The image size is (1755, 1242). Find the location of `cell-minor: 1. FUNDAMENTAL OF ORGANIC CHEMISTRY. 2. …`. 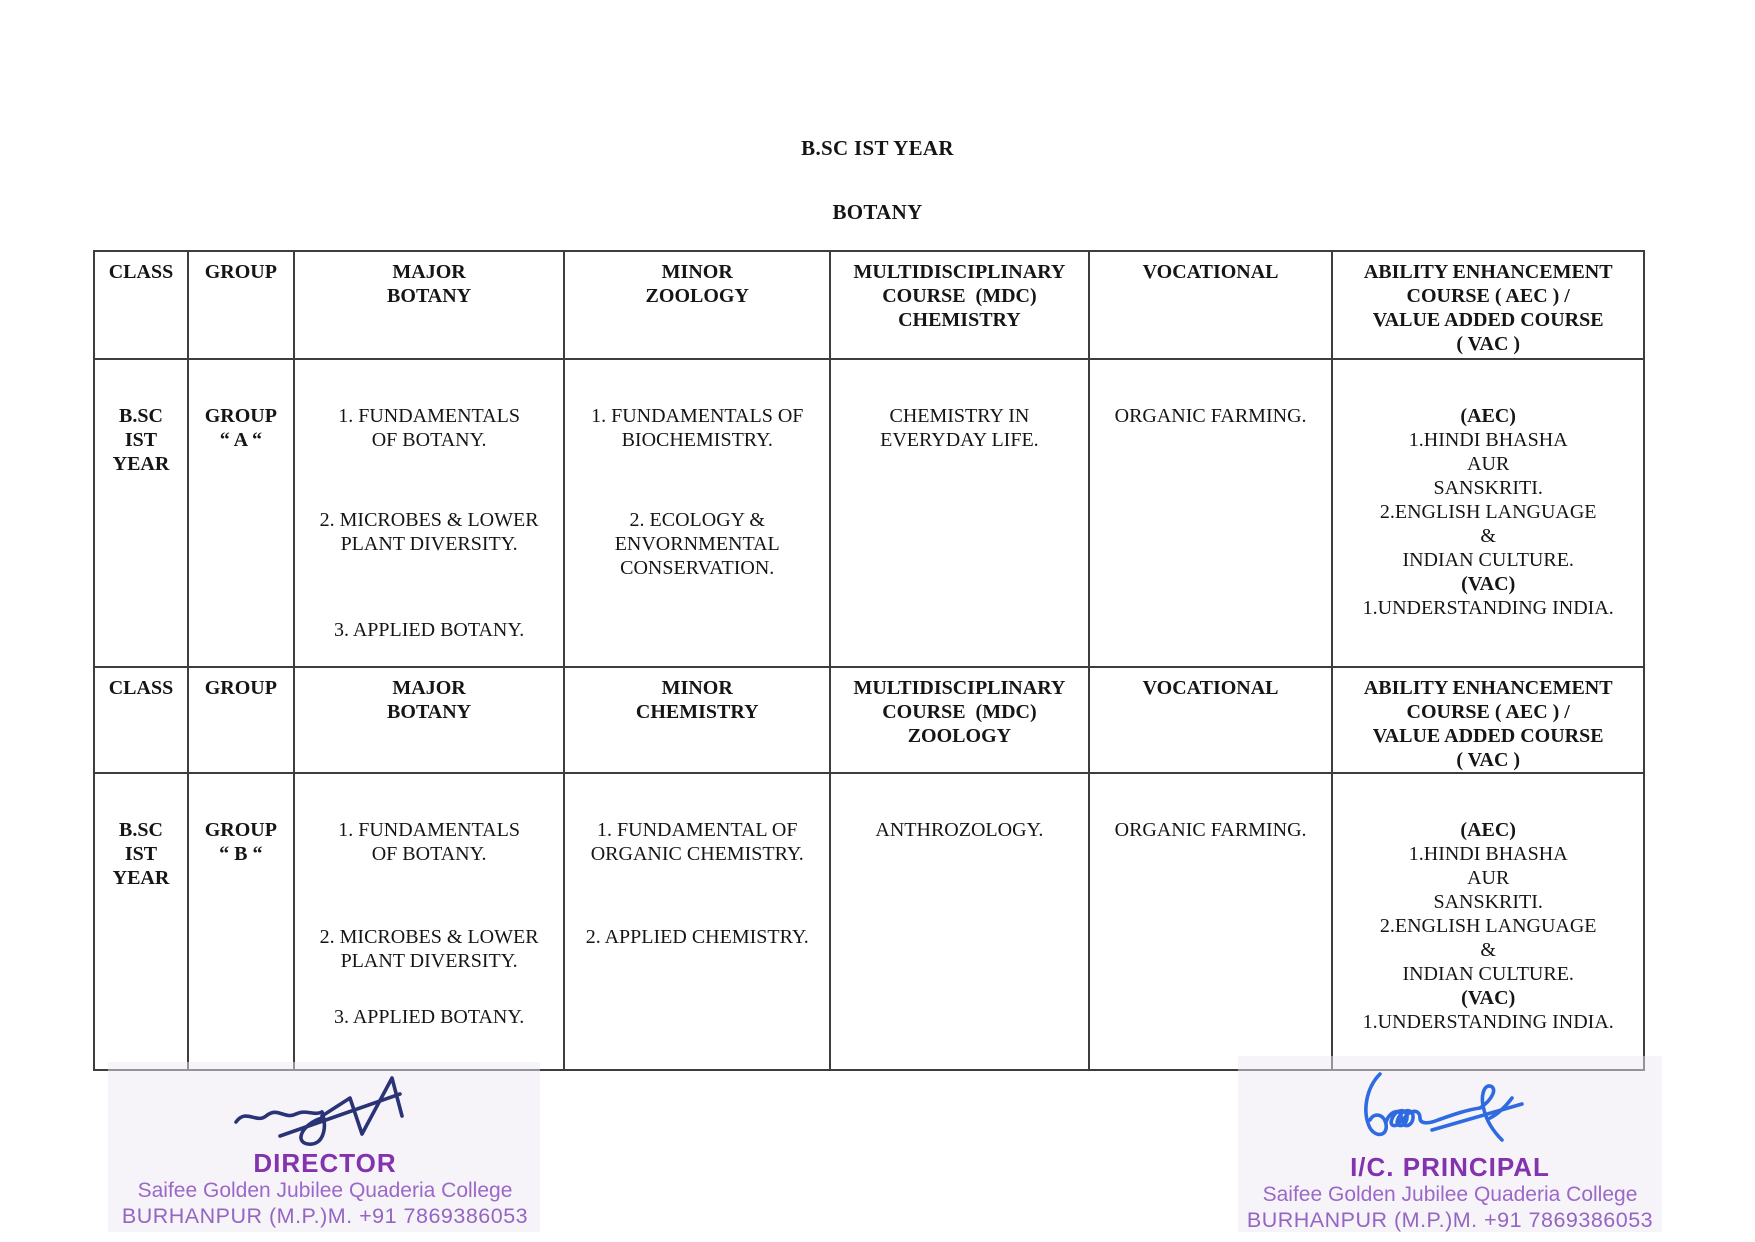

cell-minor: 1. FUNDAMENTAL OF ORGANIC CHEMISTRY. 2. … is located at coordinates (697, 921).